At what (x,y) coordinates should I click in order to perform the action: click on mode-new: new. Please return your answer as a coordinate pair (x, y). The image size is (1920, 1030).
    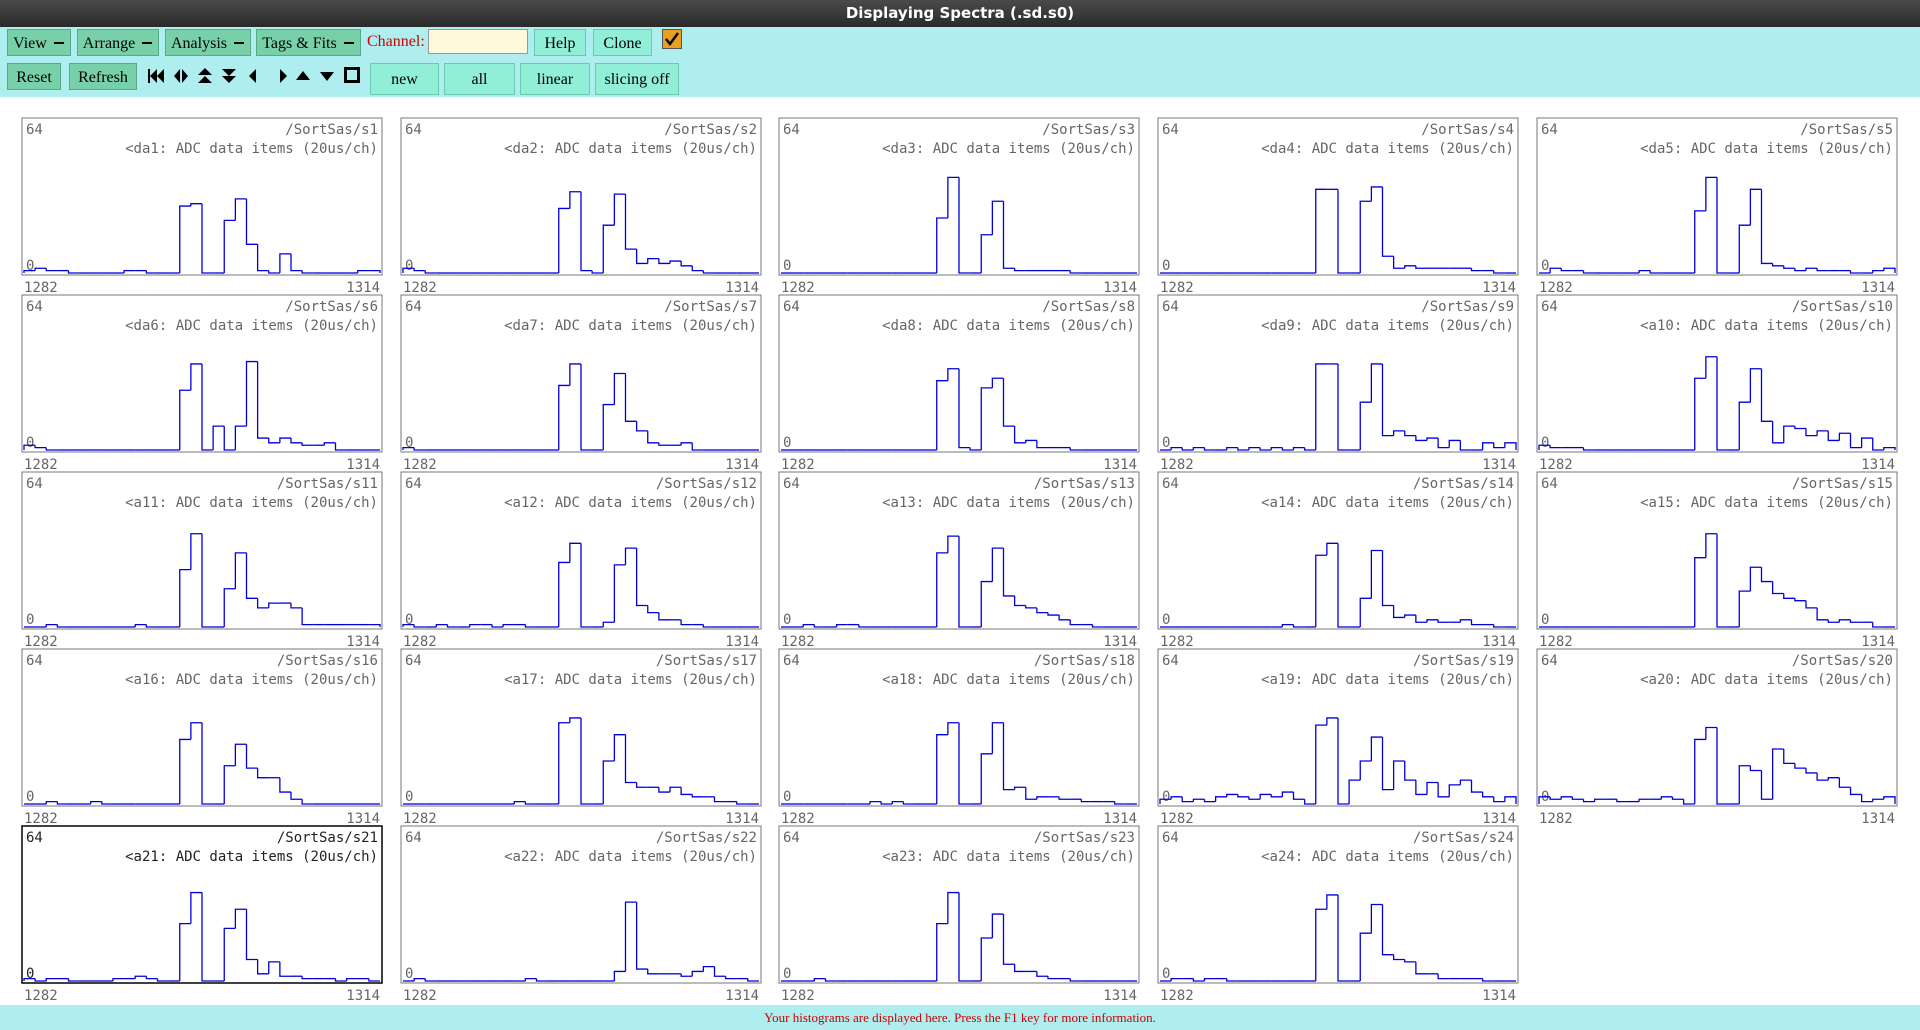
    Looking at the image, I should click on (404, 79).